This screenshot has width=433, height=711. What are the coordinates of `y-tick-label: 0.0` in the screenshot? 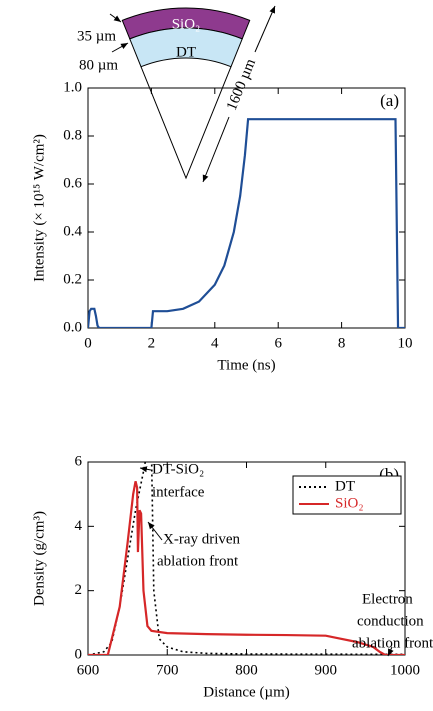 It's located at (72, 327).